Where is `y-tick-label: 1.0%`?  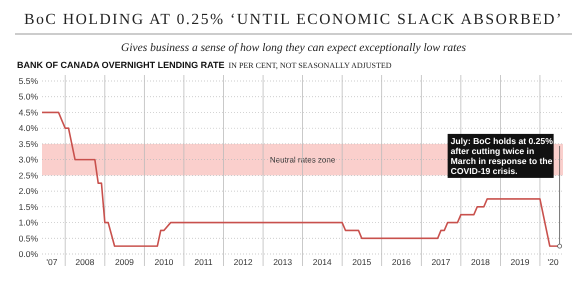
y-tick-label: 1.0% is located at coordinates (28, 223).